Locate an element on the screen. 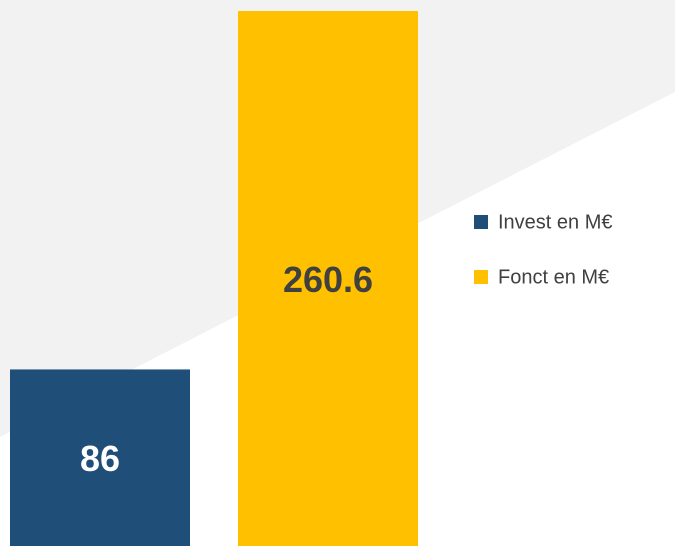  legend-label: Invest en M€ is located at coordinates (555, 222).